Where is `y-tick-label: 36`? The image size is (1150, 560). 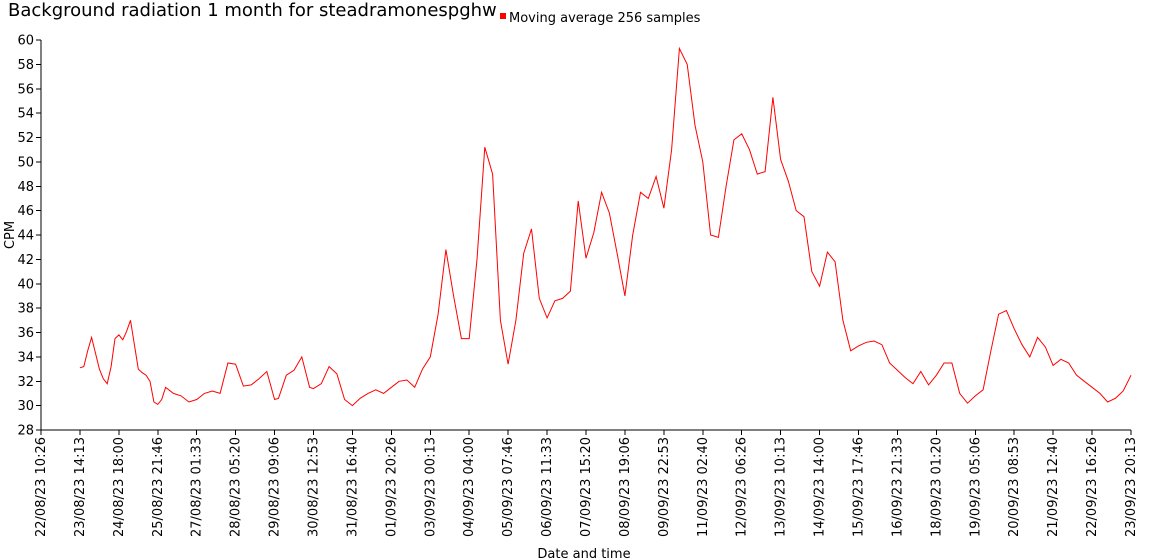
y-tick-label: 36 is located at coordinates (25, 333).